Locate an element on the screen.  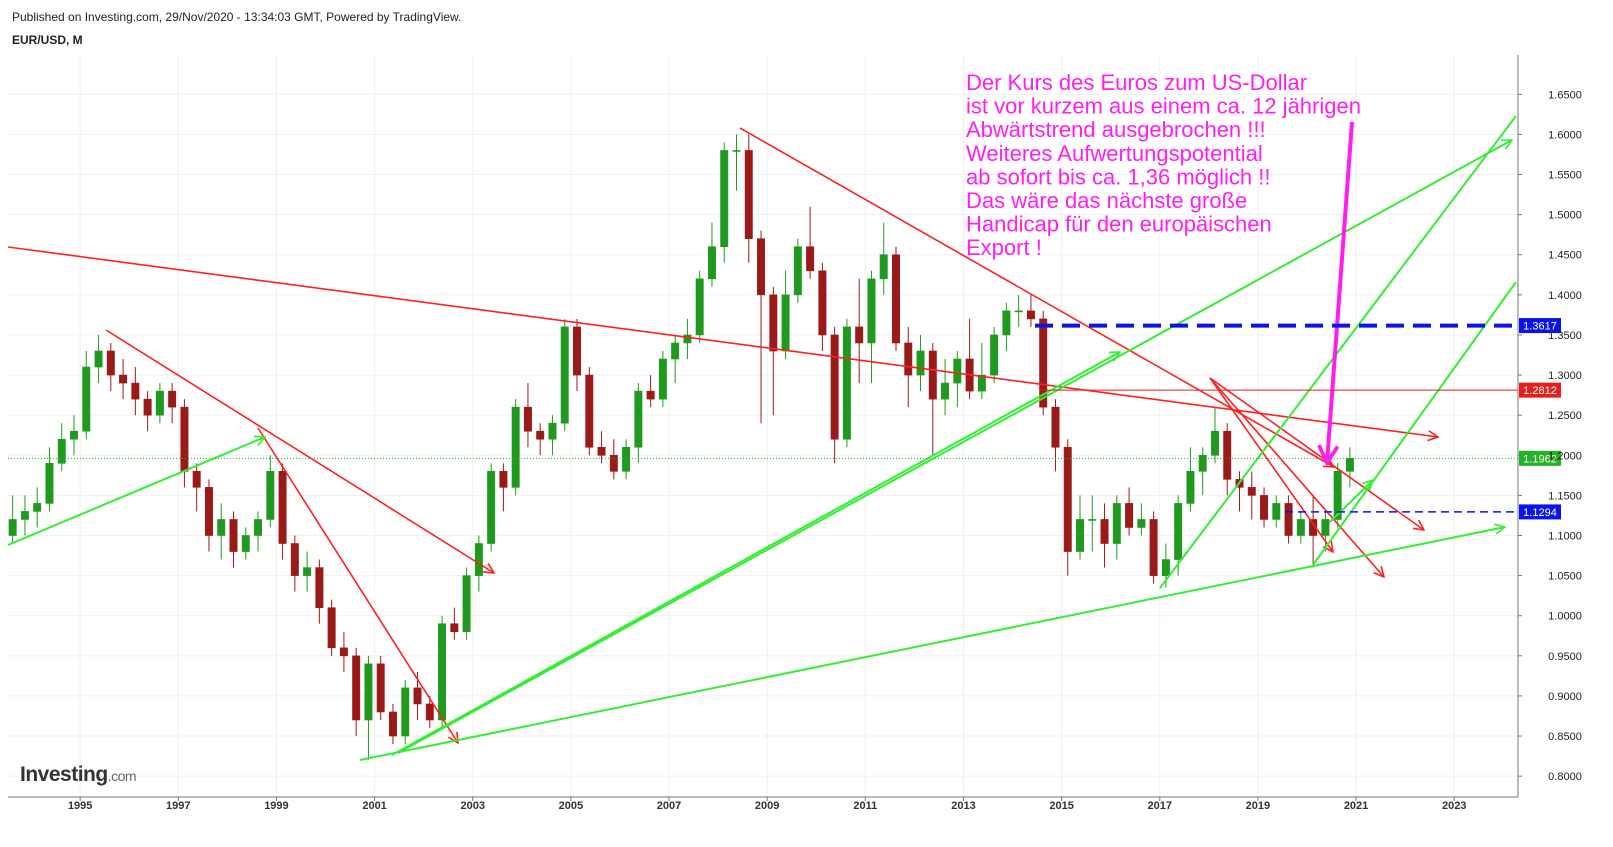
x-tick-label: 2021 is located at coordinates (1356, 806).